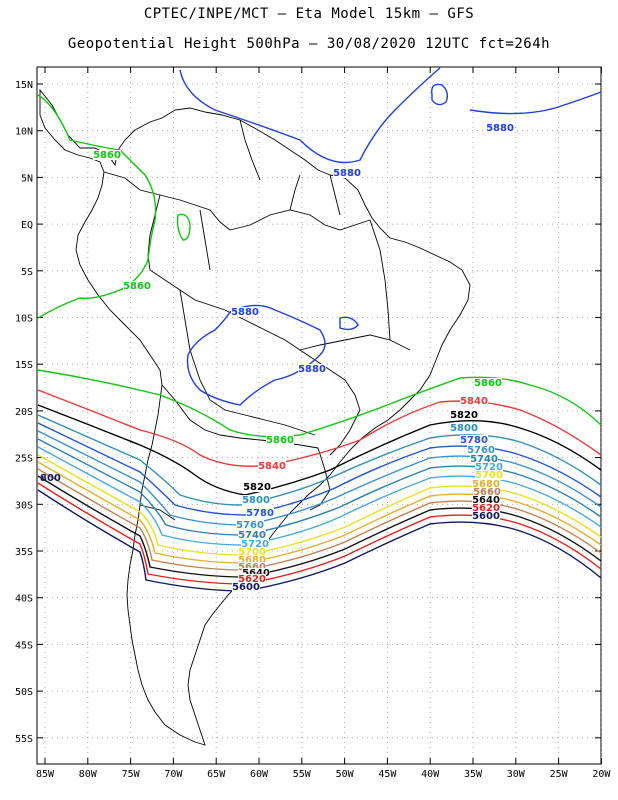 This screenshot has height=800, width=618. I want to click on lon-label: 65W, so click(216, 774).